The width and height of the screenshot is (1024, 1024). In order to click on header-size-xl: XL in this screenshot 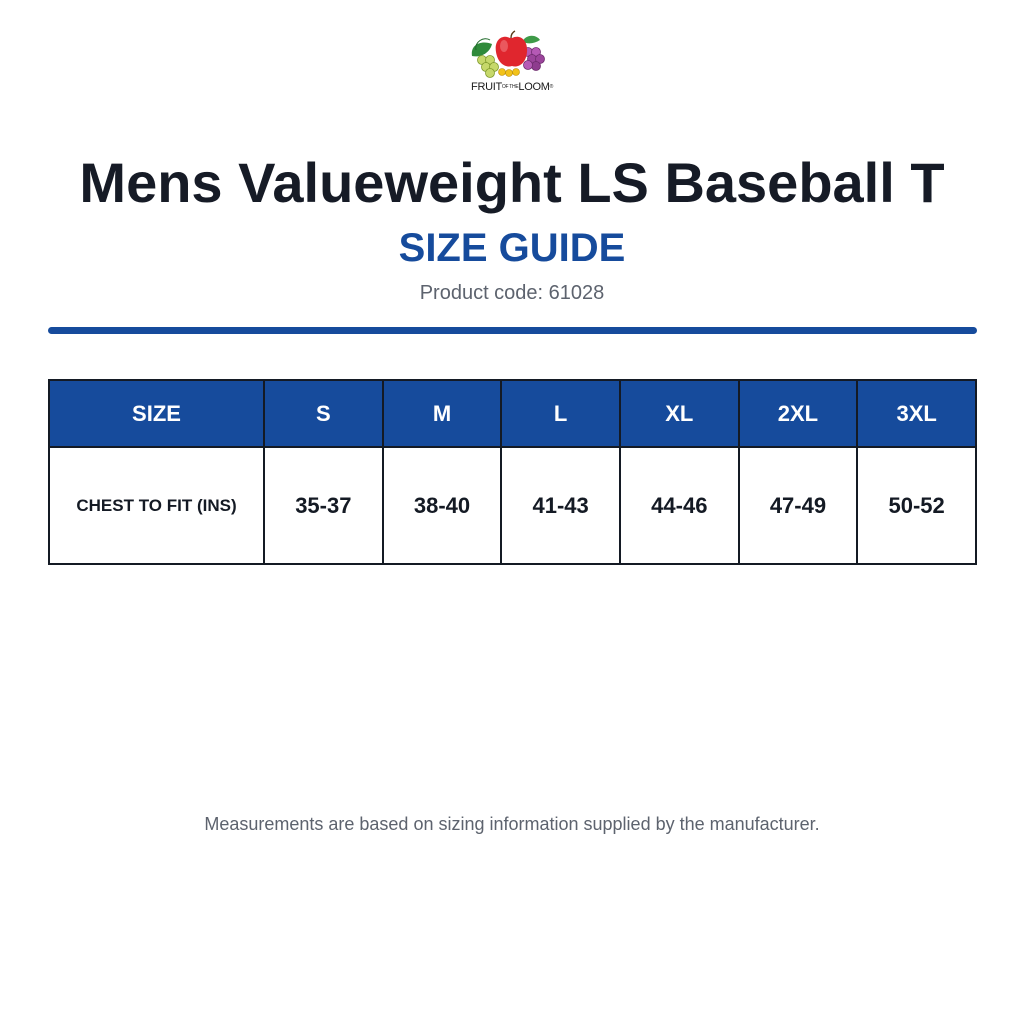, I will do `click(679, 413)`.